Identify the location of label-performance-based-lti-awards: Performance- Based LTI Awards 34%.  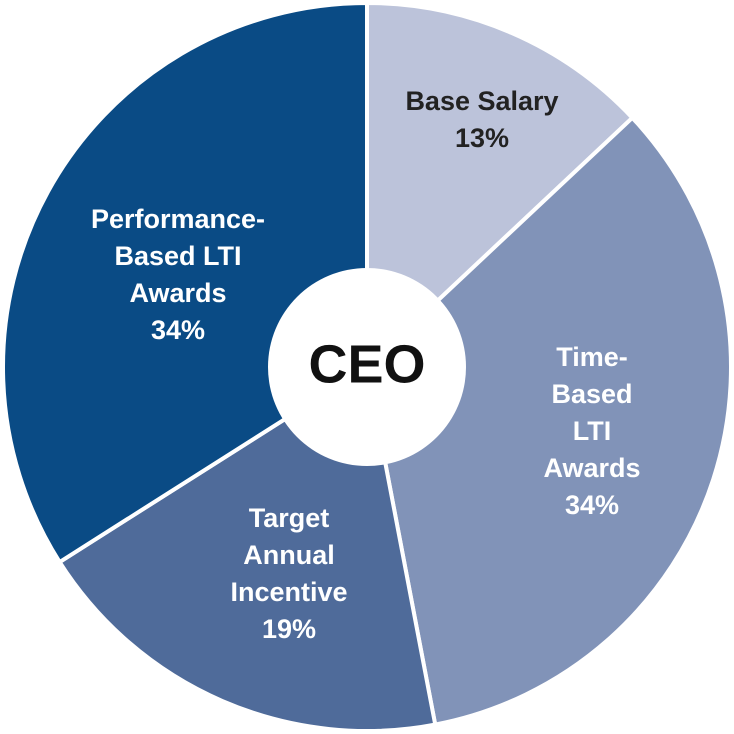
(178, 274).